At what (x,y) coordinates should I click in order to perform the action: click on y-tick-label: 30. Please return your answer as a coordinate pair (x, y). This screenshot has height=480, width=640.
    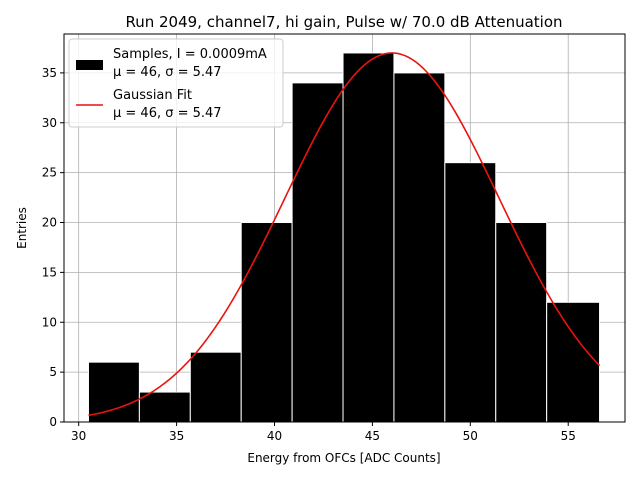
    Looking at the image, I should click on (49, 123).